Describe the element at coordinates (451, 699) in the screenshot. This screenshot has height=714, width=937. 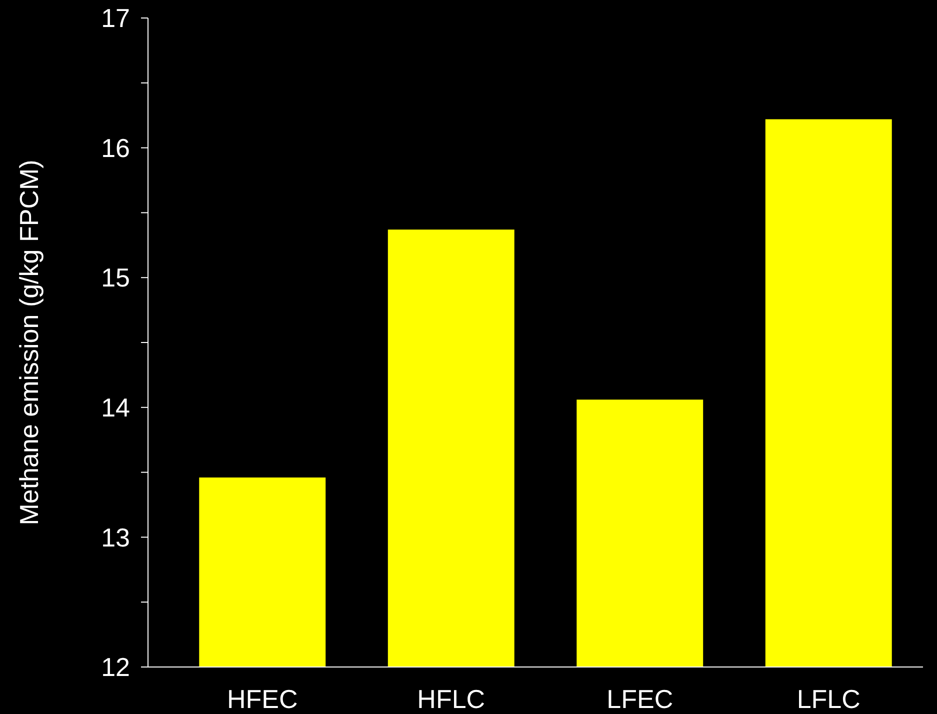
I see `x-tick-label: HFLC` at that location.